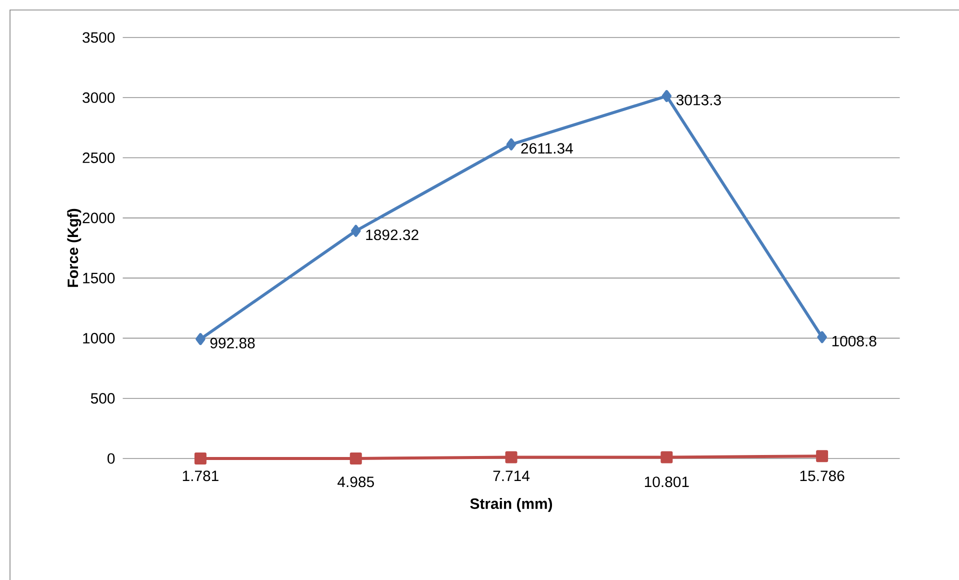  I want to click on y-tick-label: 3000, so click(98, 97).